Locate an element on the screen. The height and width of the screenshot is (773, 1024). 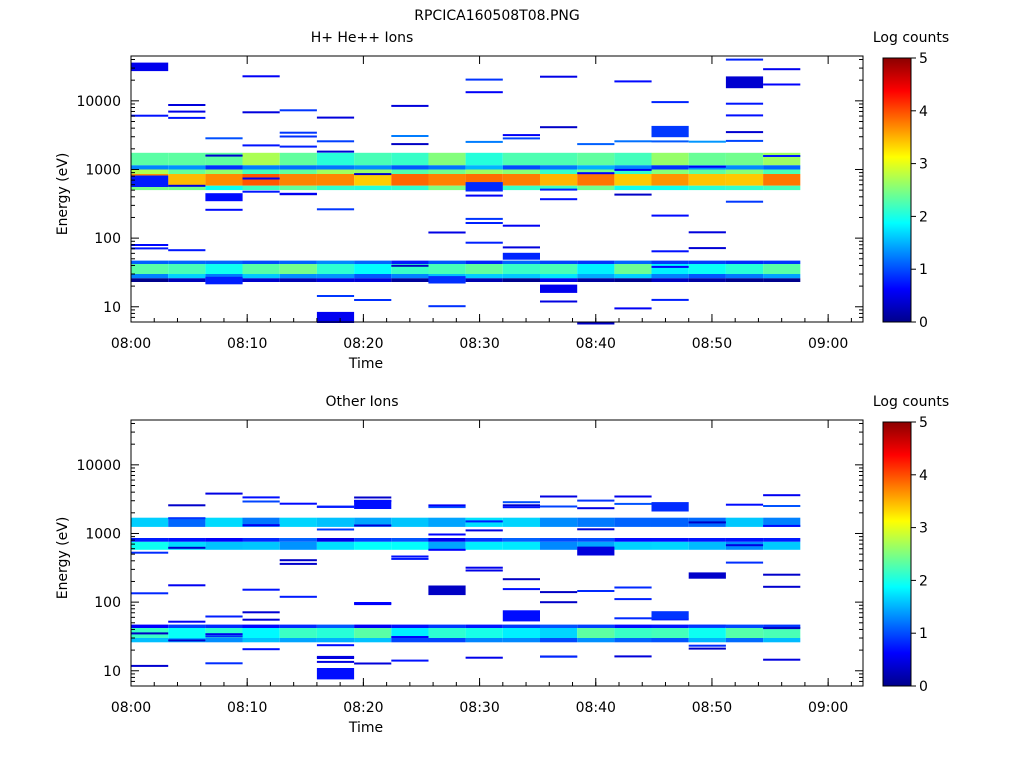
colorbar-gradient is located at coordinates (897, 554).